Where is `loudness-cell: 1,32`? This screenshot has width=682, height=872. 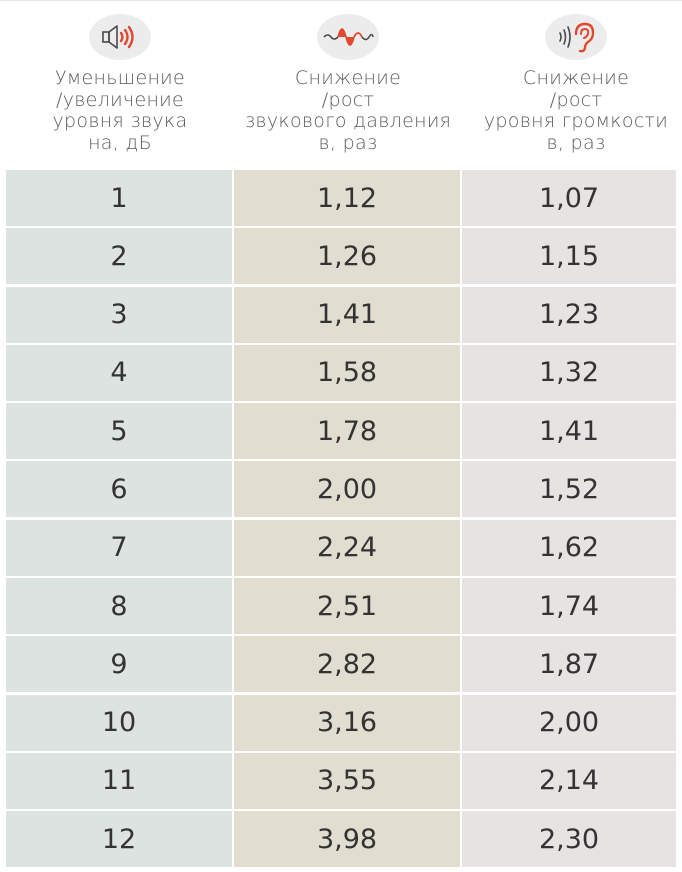 loudness-cell: 1,32 is located at coordinates (569, 372).